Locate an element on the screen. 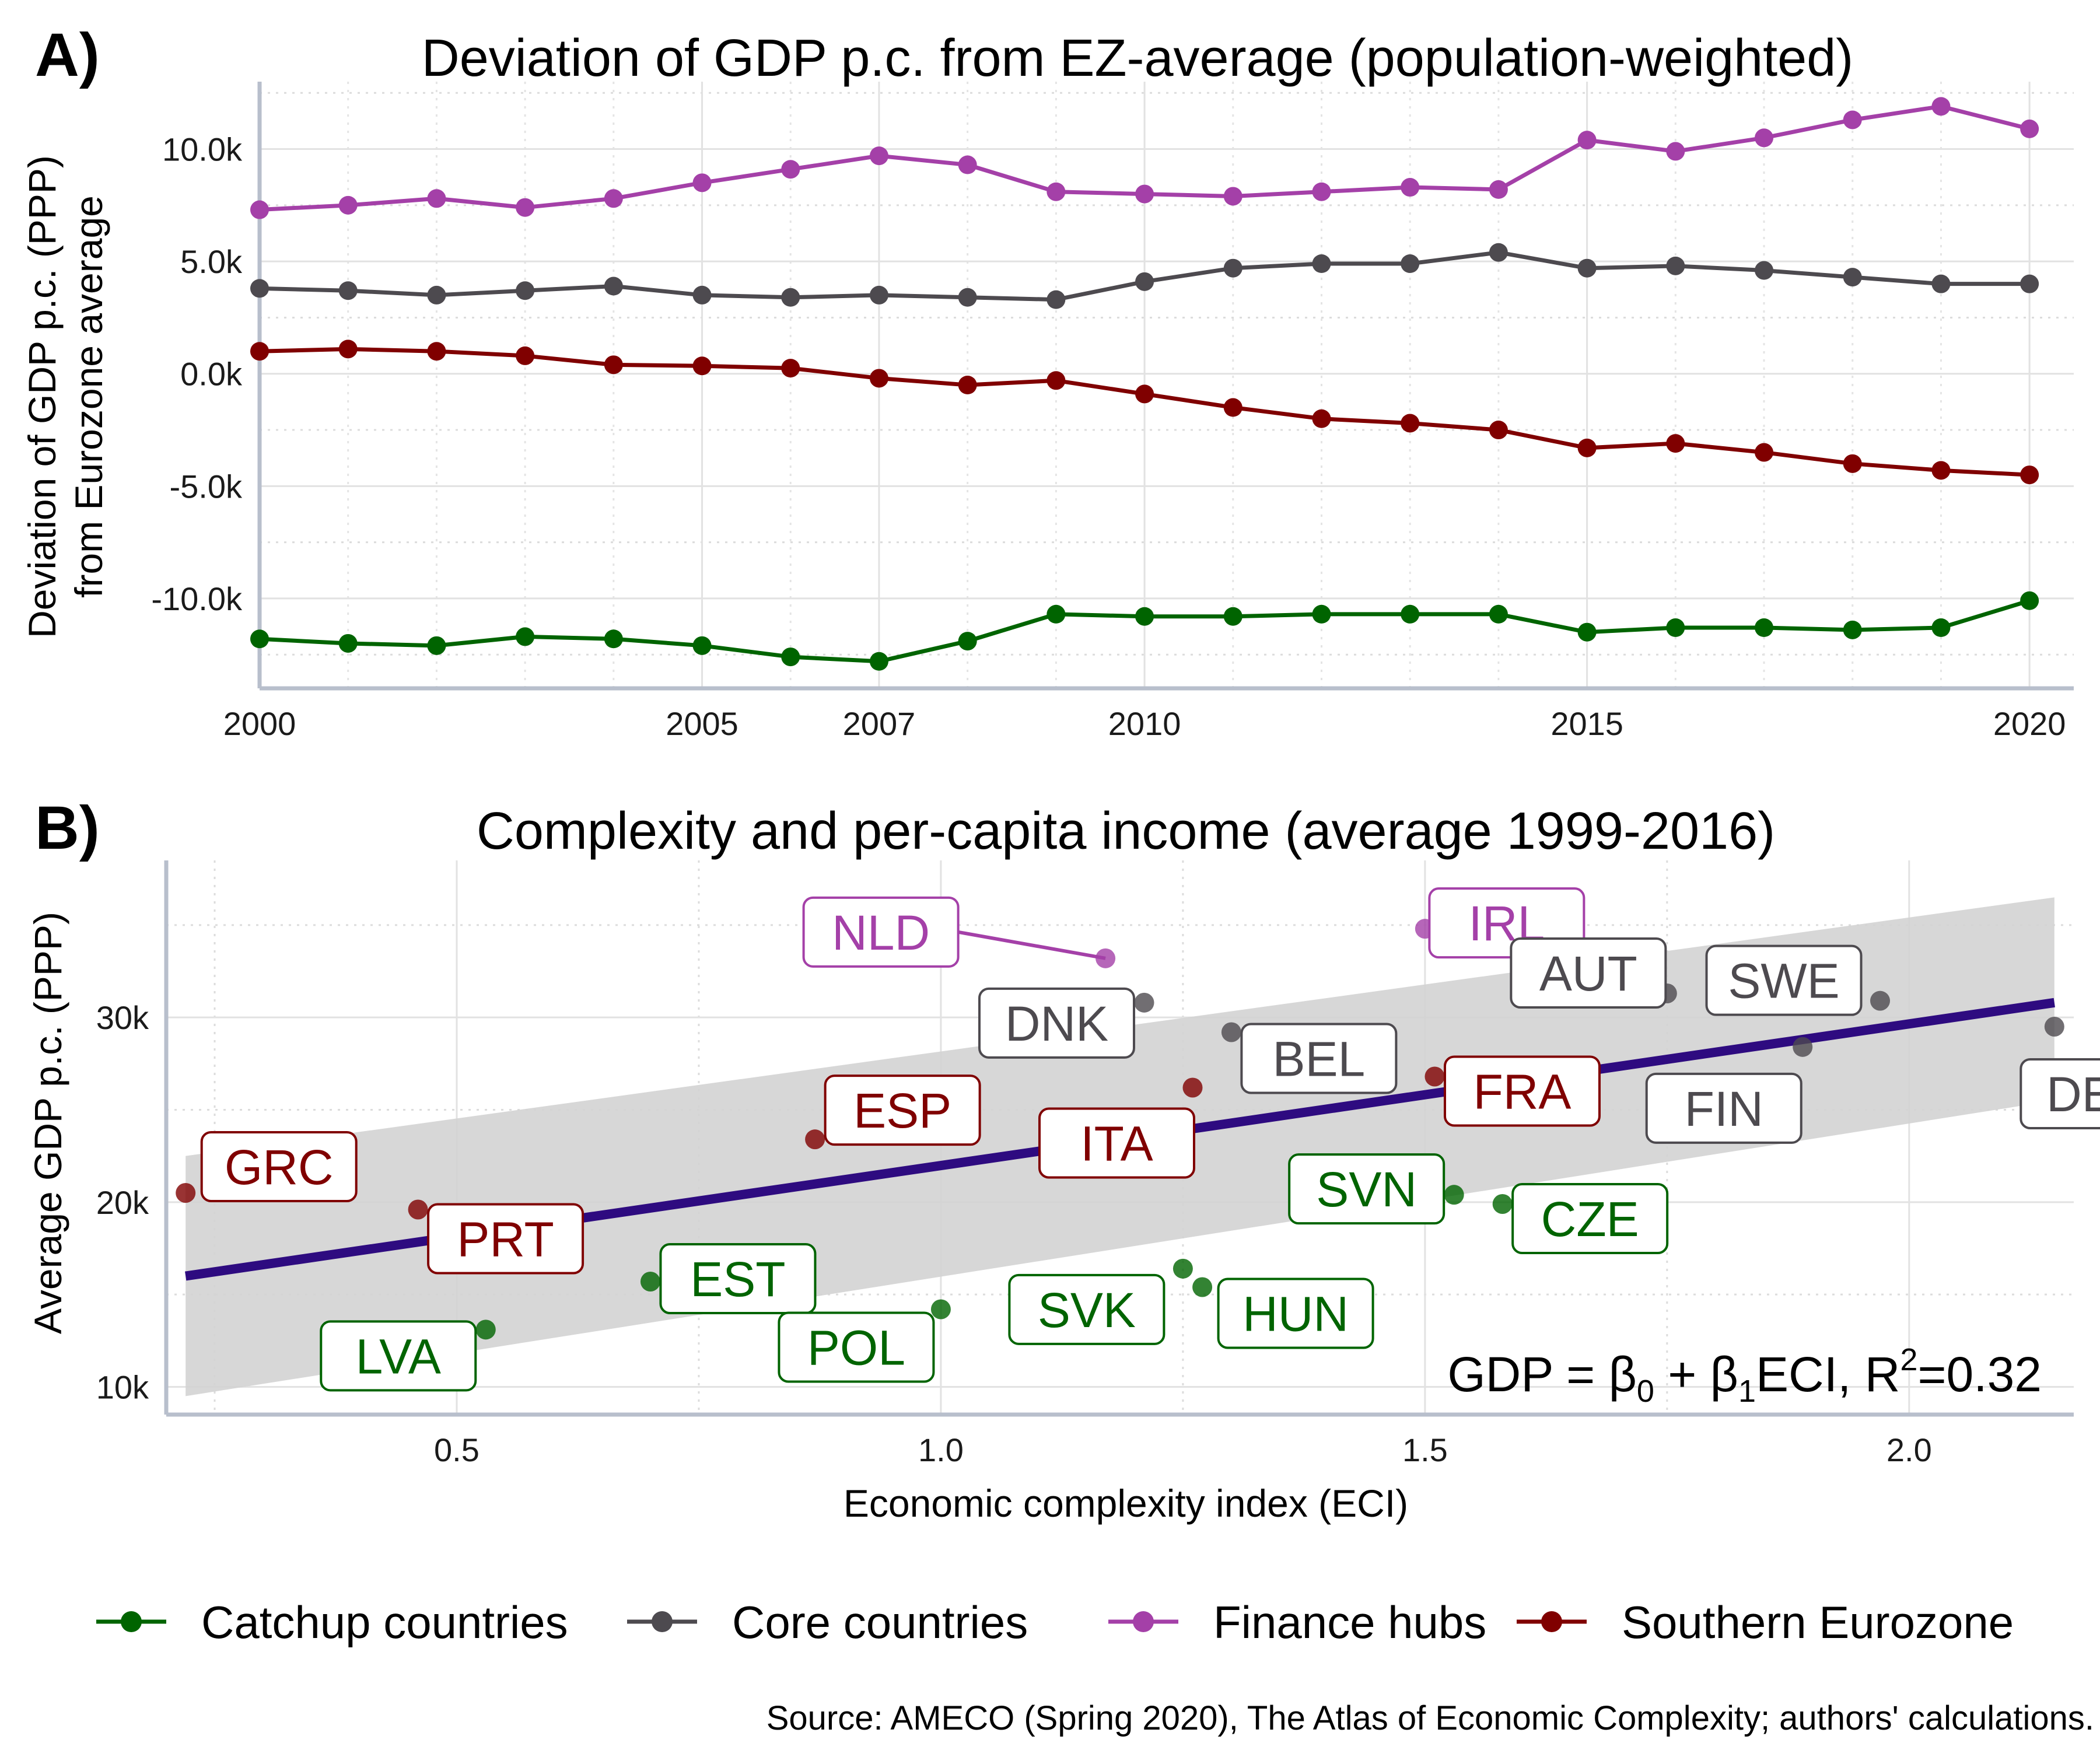 The image size is (2100, 1750). formula-sub1: 1 is located at coordinates (1747, 1391).